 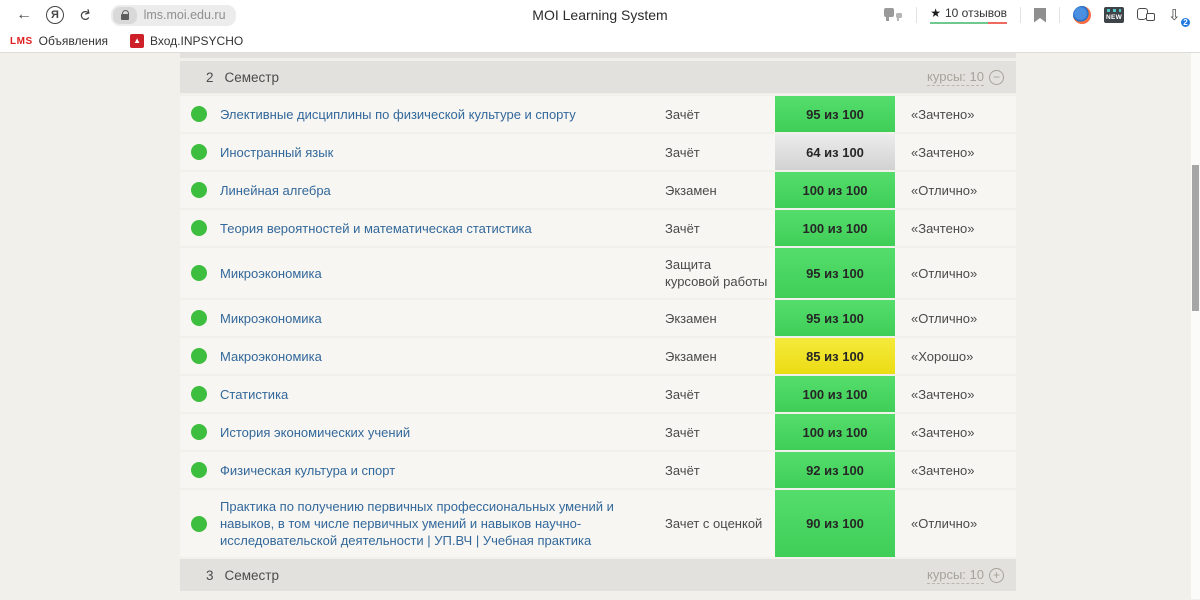 What do you see at coordinates (996, 77) in the screenshot?
I see `collapse-icon: −` at bounding box center [996, 77].